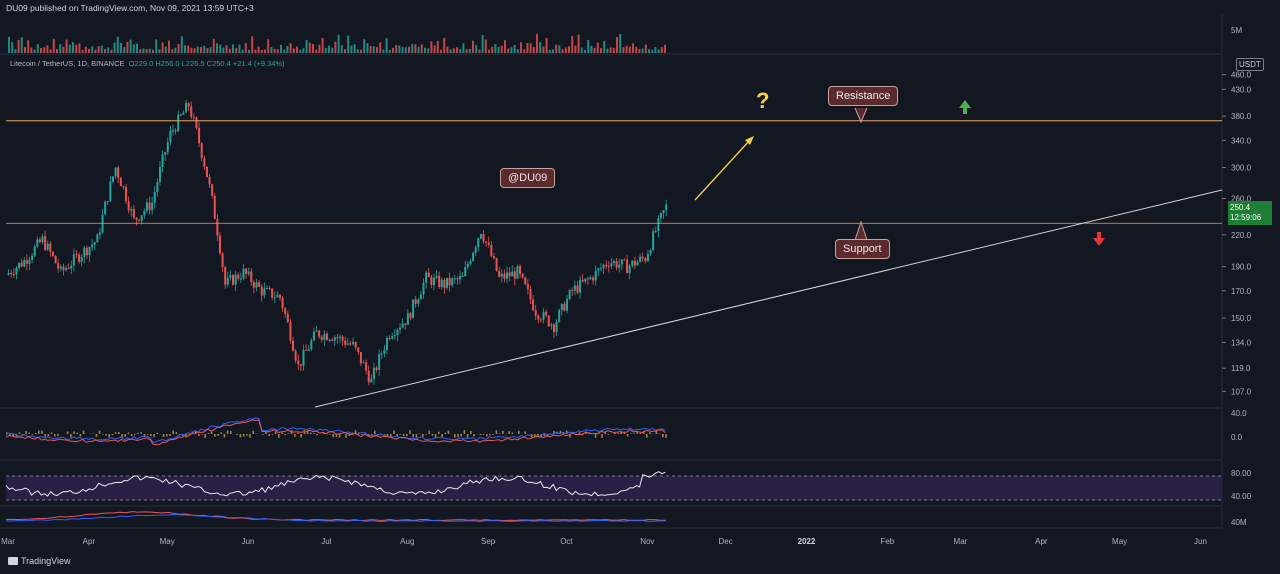  I want to click on tradingview-footer: TradingView, so click(39, 561).